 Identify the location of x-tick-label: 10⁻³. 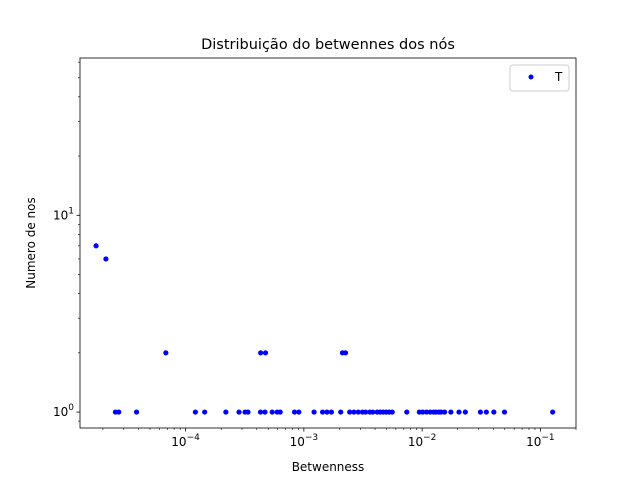
(304, 441).